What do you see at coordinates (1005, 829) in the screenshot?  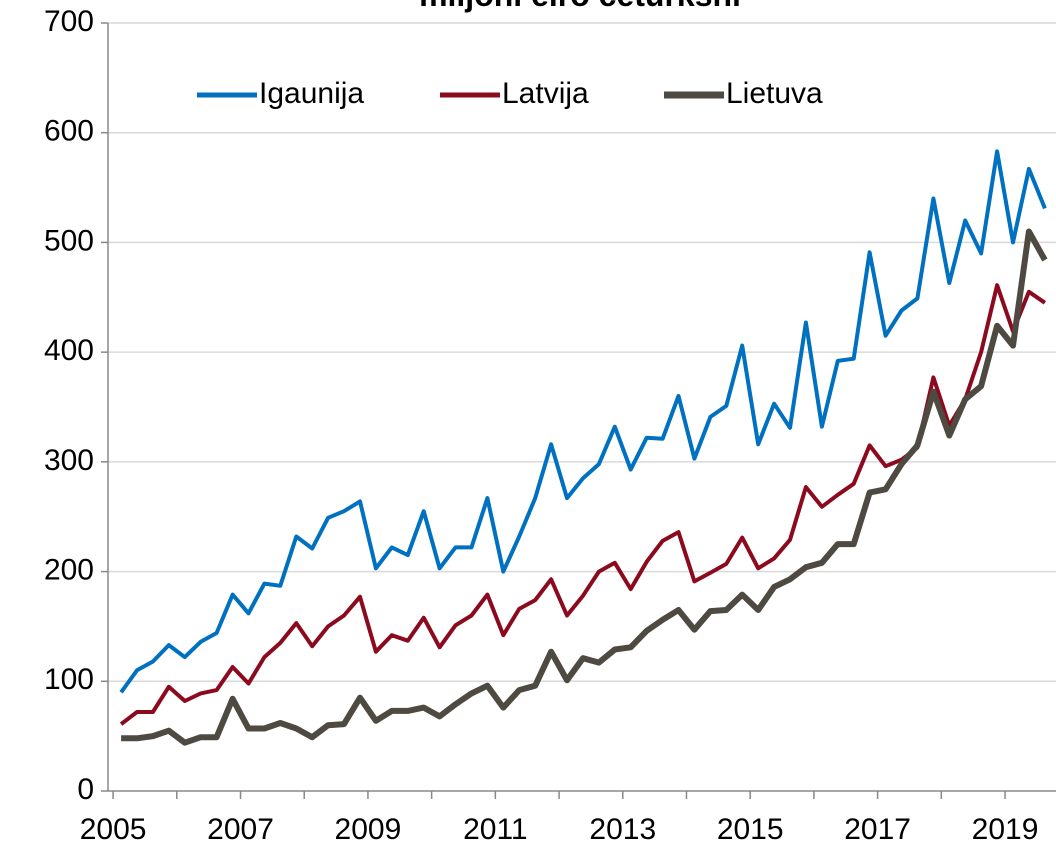 I see `x-tick-label: 2019` at bounding box center [1005, 829].